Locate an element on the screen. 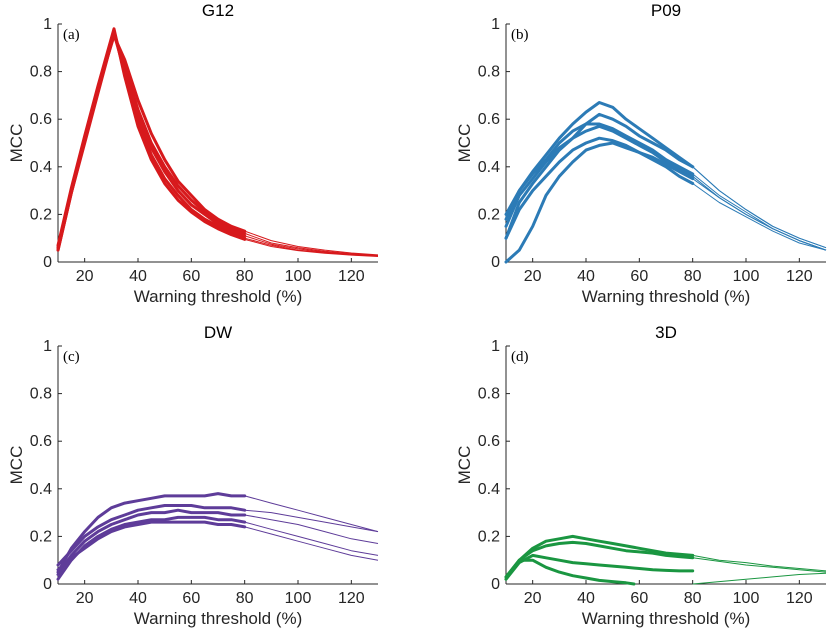 The image size is (830, 637). panel-tag: (c) is located at coordinates (71, 357).